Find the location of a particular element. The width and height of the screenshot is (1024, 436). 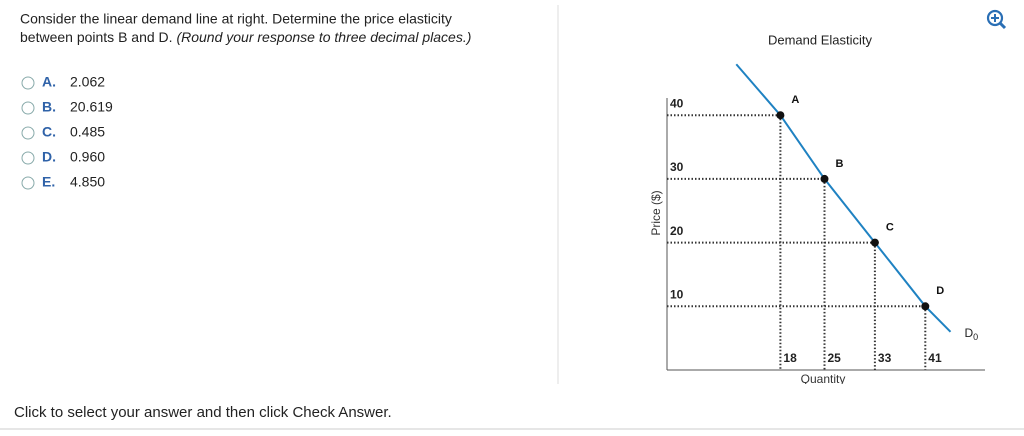

zoom-button is located at coordinates (996, 19).